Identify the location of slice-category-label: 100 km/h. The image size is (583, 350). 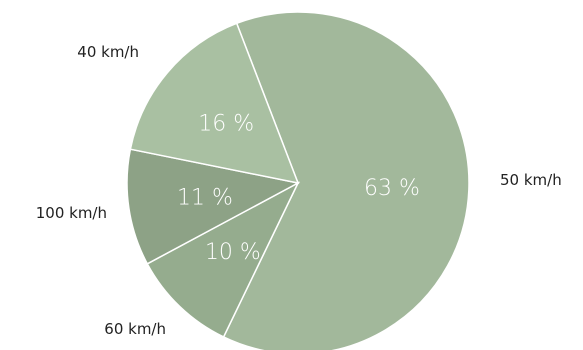
(71, 213).